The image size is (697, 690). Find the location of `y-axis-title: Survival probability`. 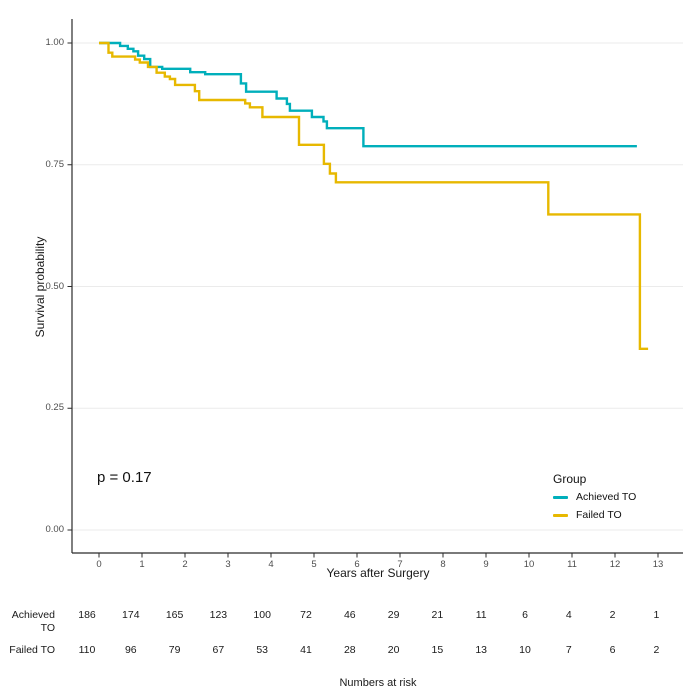

y-axis-title: Survival probability is located at coordinates (40, 287).